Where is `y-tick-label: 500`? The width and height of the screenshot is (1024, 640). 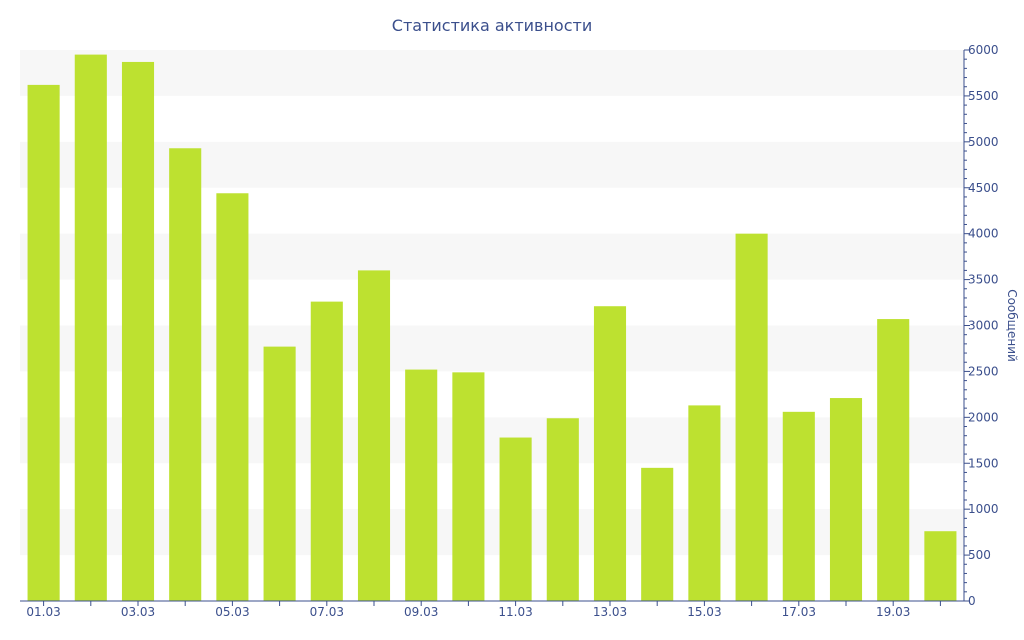 y-tick-label: 500 is located at coordinates (979, 555).